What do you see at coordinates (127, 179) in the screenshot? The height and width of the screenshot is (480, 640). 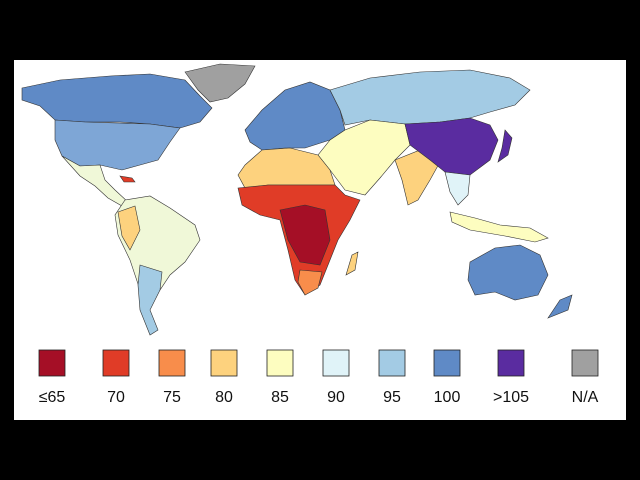 I see `caribbean` at bounding box center [127, 179].